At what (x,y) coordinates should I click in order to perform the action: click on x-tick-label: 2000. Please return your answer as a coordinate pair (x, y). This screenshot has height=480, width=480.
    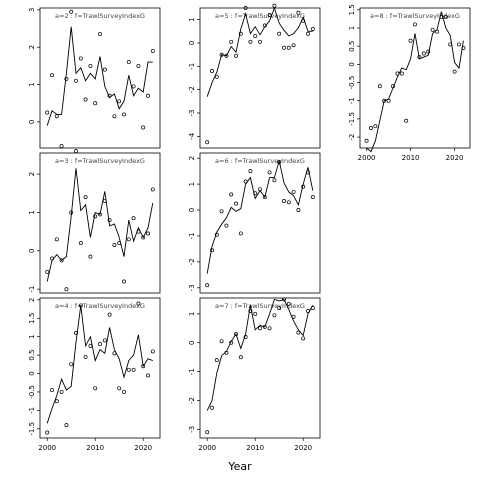
    Looking at the image, I should click on (367, 158).